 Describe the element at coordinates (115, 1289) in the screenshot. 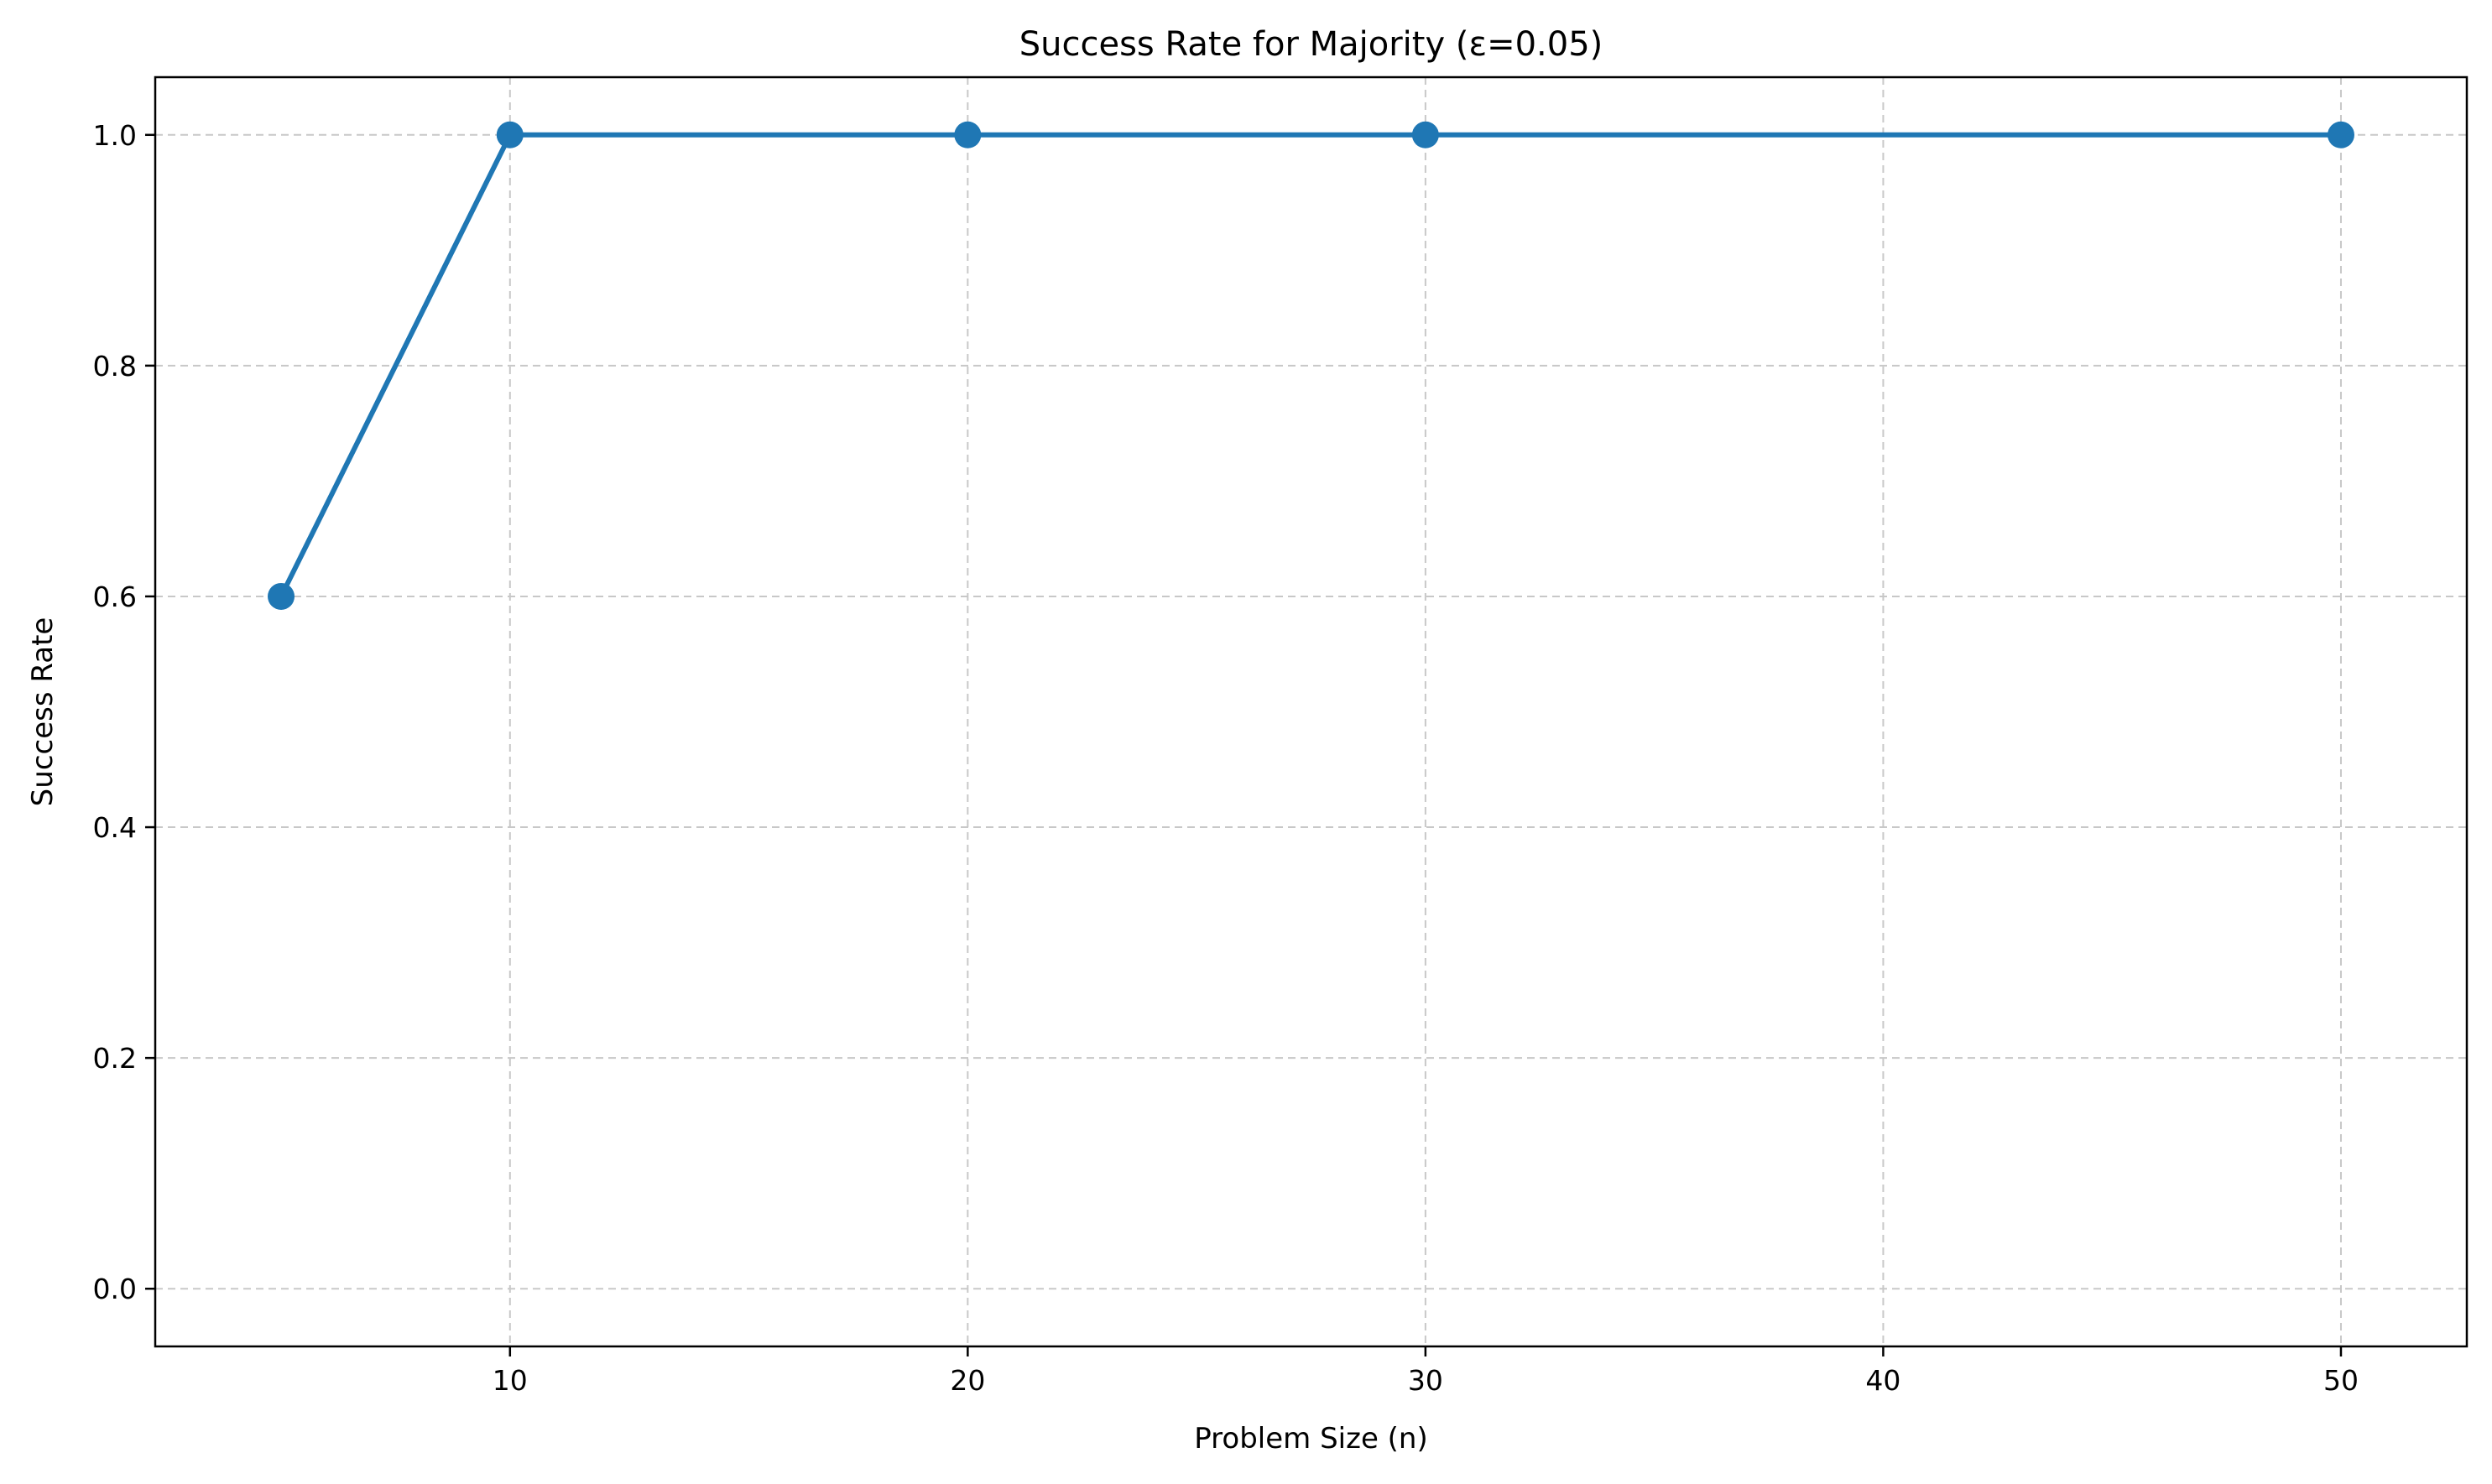

I see `y-tick-label: 0.0` at that location.